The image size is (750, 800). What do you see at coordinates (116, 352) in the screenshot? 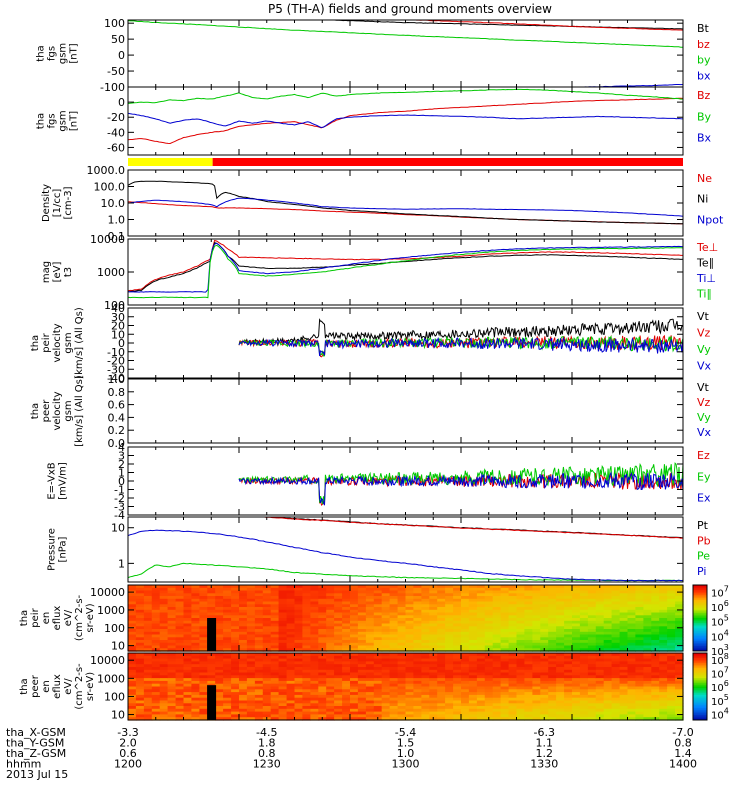
I see `y-tick-label: -10` at bounding box center [116, 352].